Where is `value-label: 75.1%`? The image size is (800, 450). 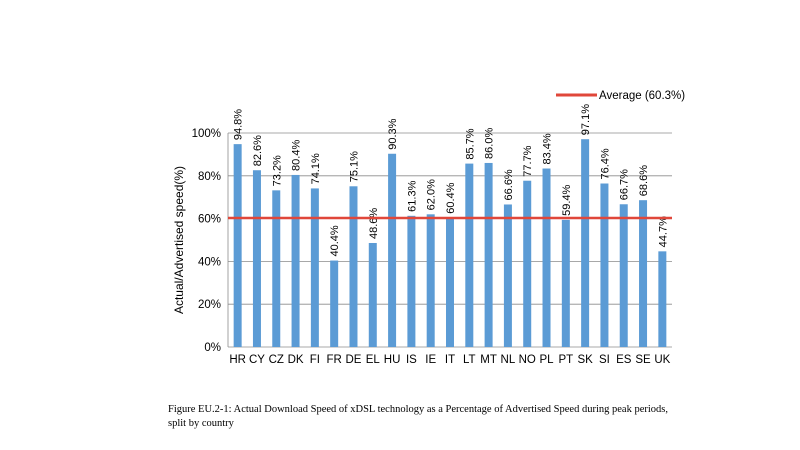 value-label: 75.1% is located at coordinates (354, 166).